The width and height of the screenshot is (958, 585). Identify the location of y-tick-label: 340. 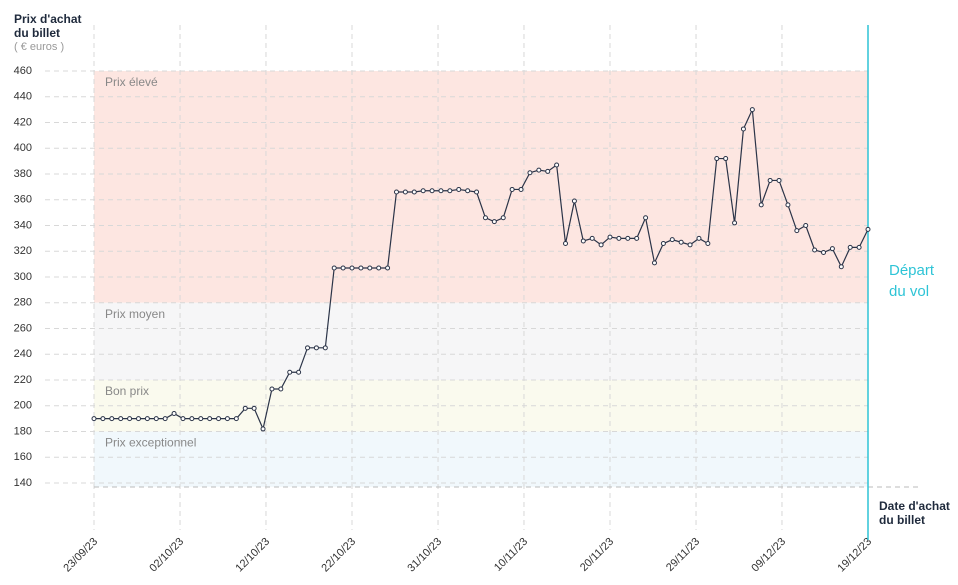
(23, 225).